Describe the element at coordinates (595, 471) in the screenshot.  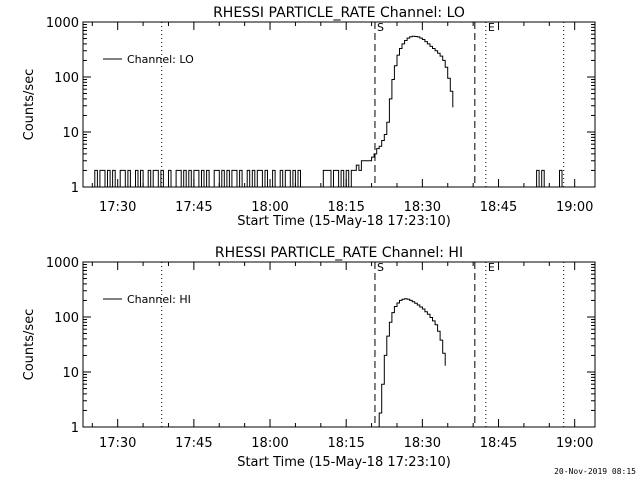
I see `footer-timestamp: 20-Nov-2019 08:15` at that location.